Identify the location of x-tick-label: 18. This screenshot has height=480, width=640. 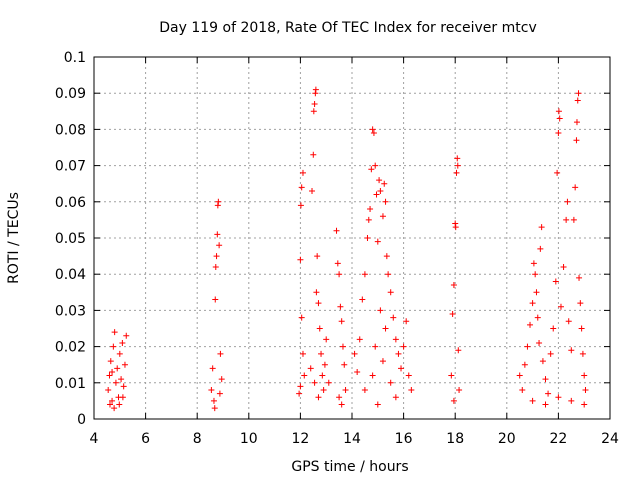
(455, 439).